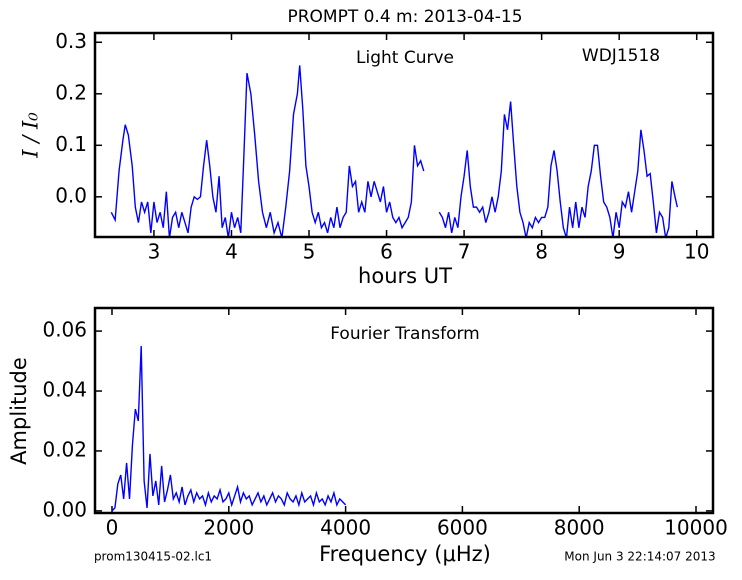 This screenshot has width=742, height=580. I want to click on x-tick-label: 10, so click(696, 252).